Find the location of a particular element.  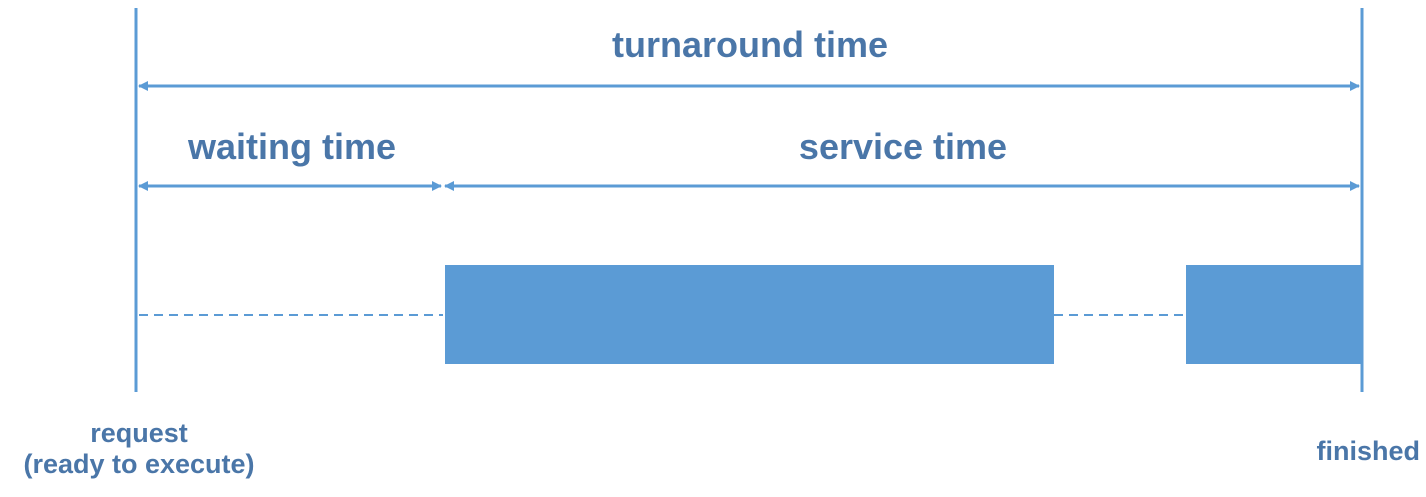

request-label-line2: (ready to execute) is located at coordinates (139, 464).